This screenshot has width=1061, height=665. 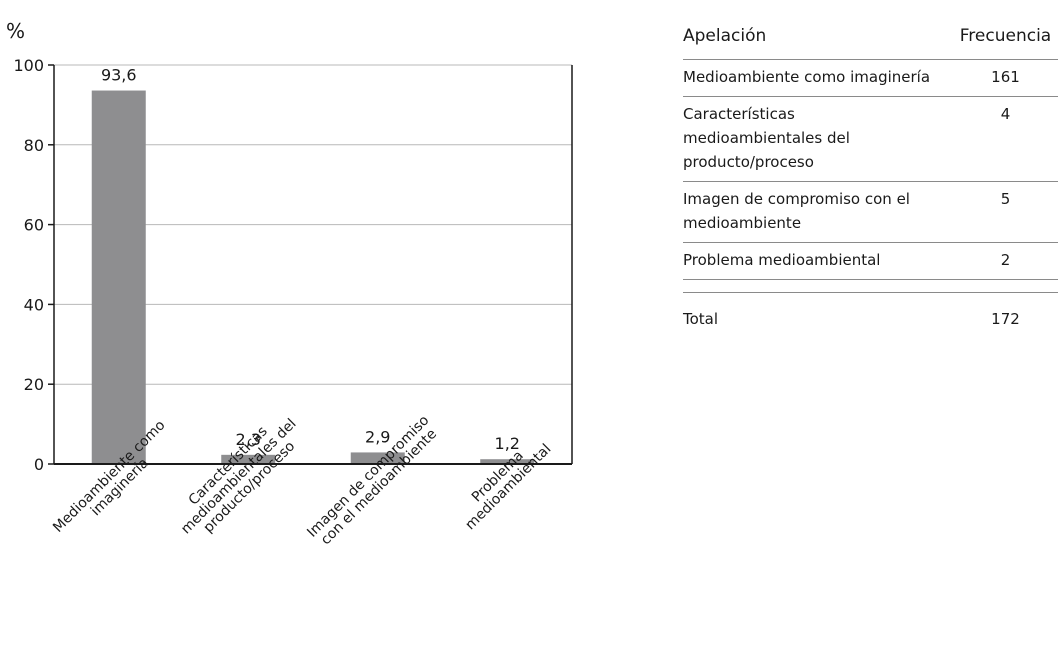 What do you see at coordinates (1001, 212) in the screenshot?
I see `row-value: 5` at bounding box center [1001, 212].